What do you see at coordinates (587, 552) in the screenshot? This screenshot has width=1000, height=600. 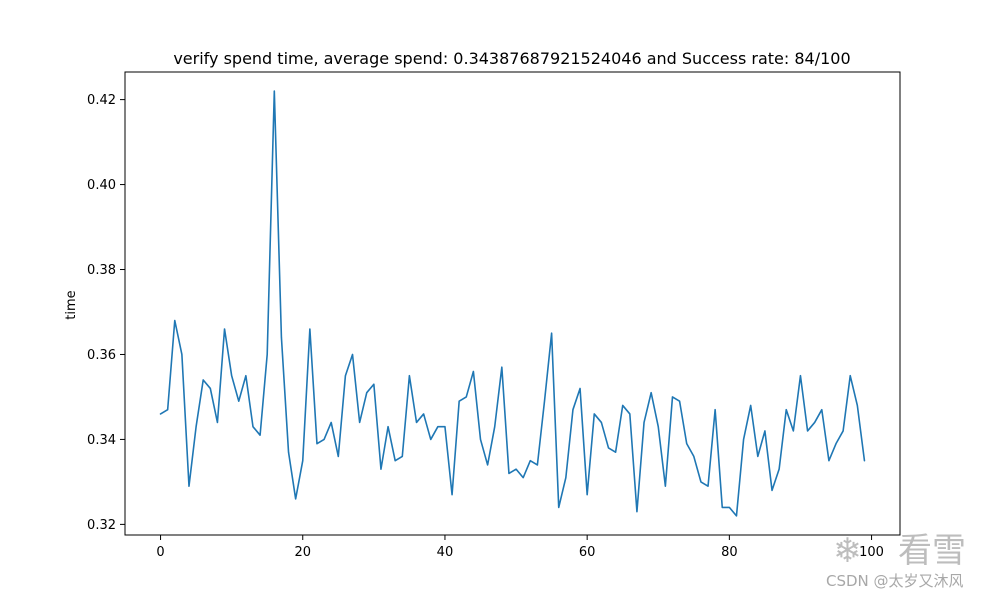 I see `x-tick-label: 60` at bounding box center [587, 552].